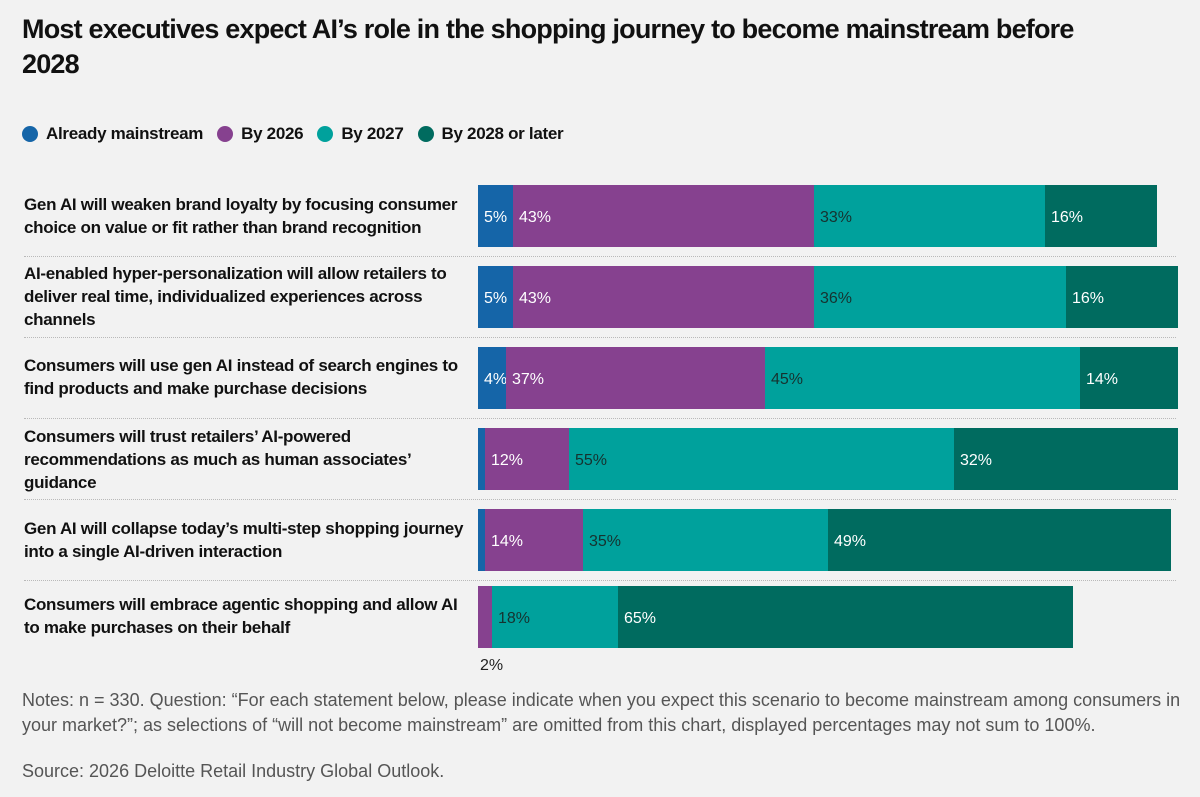 Image resolution: width=1200 pixels, height=797 pixels. I want to click on legend-item-already-mainstream: Already mainstream, so click(112, 134).